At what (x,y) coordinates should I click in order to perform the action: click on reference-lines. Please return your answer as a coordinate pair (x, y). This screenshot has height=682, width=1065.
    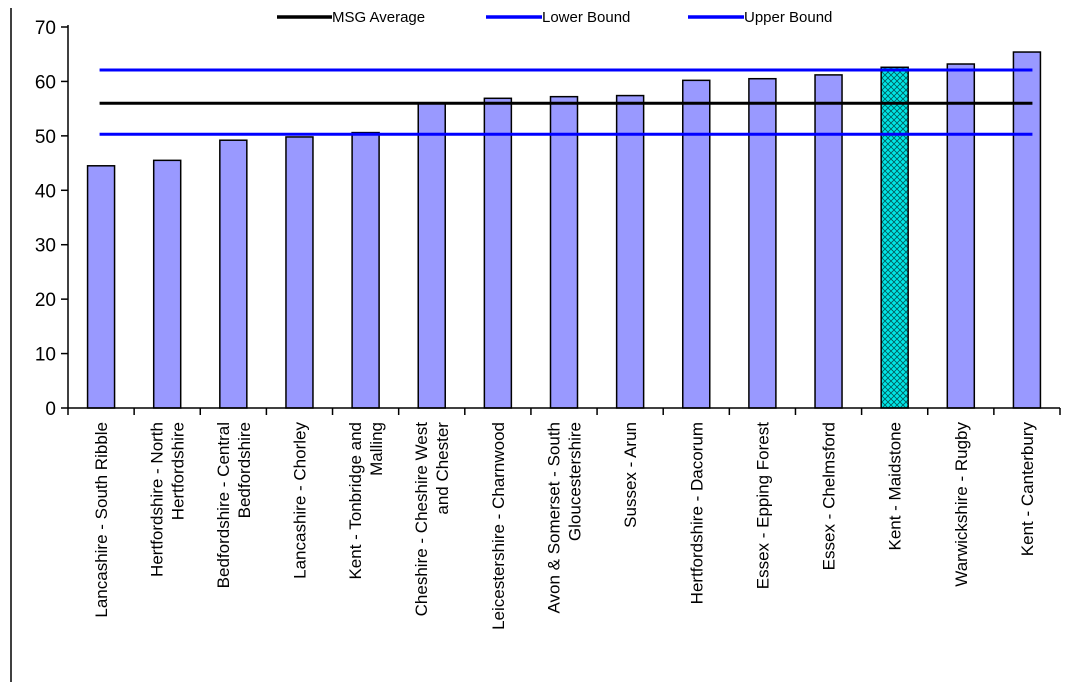
    Looking at the image, I should click on (566, 102).